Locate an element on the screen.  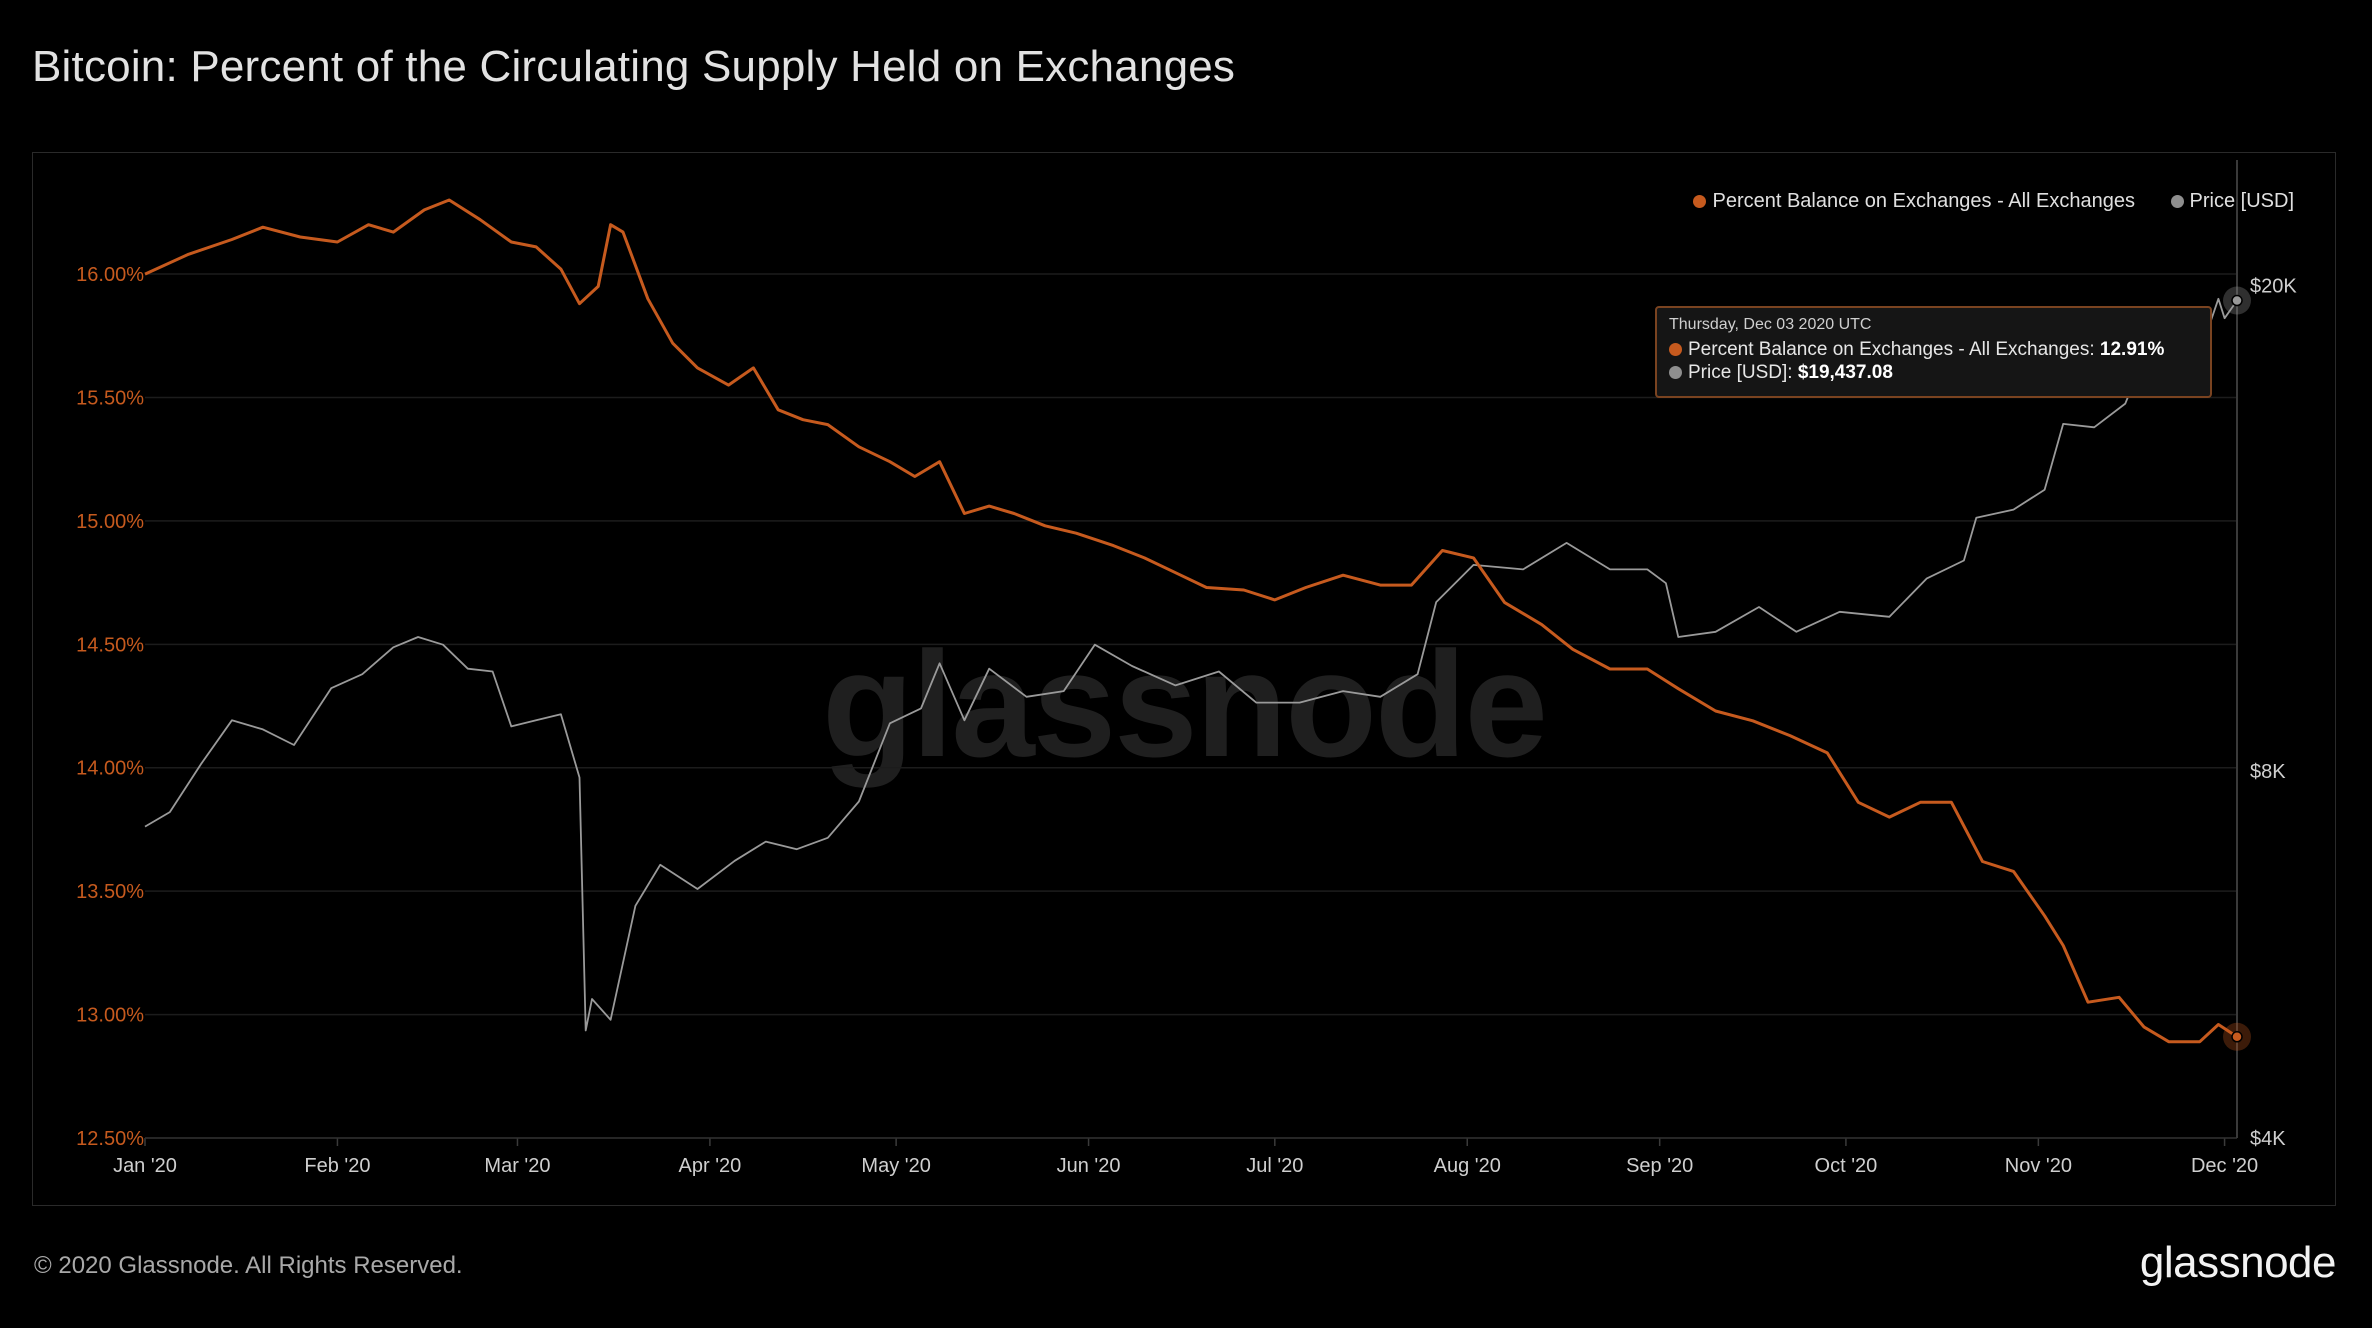
legend-item-price: Price [USD] is located at coordinates (2232, 201).